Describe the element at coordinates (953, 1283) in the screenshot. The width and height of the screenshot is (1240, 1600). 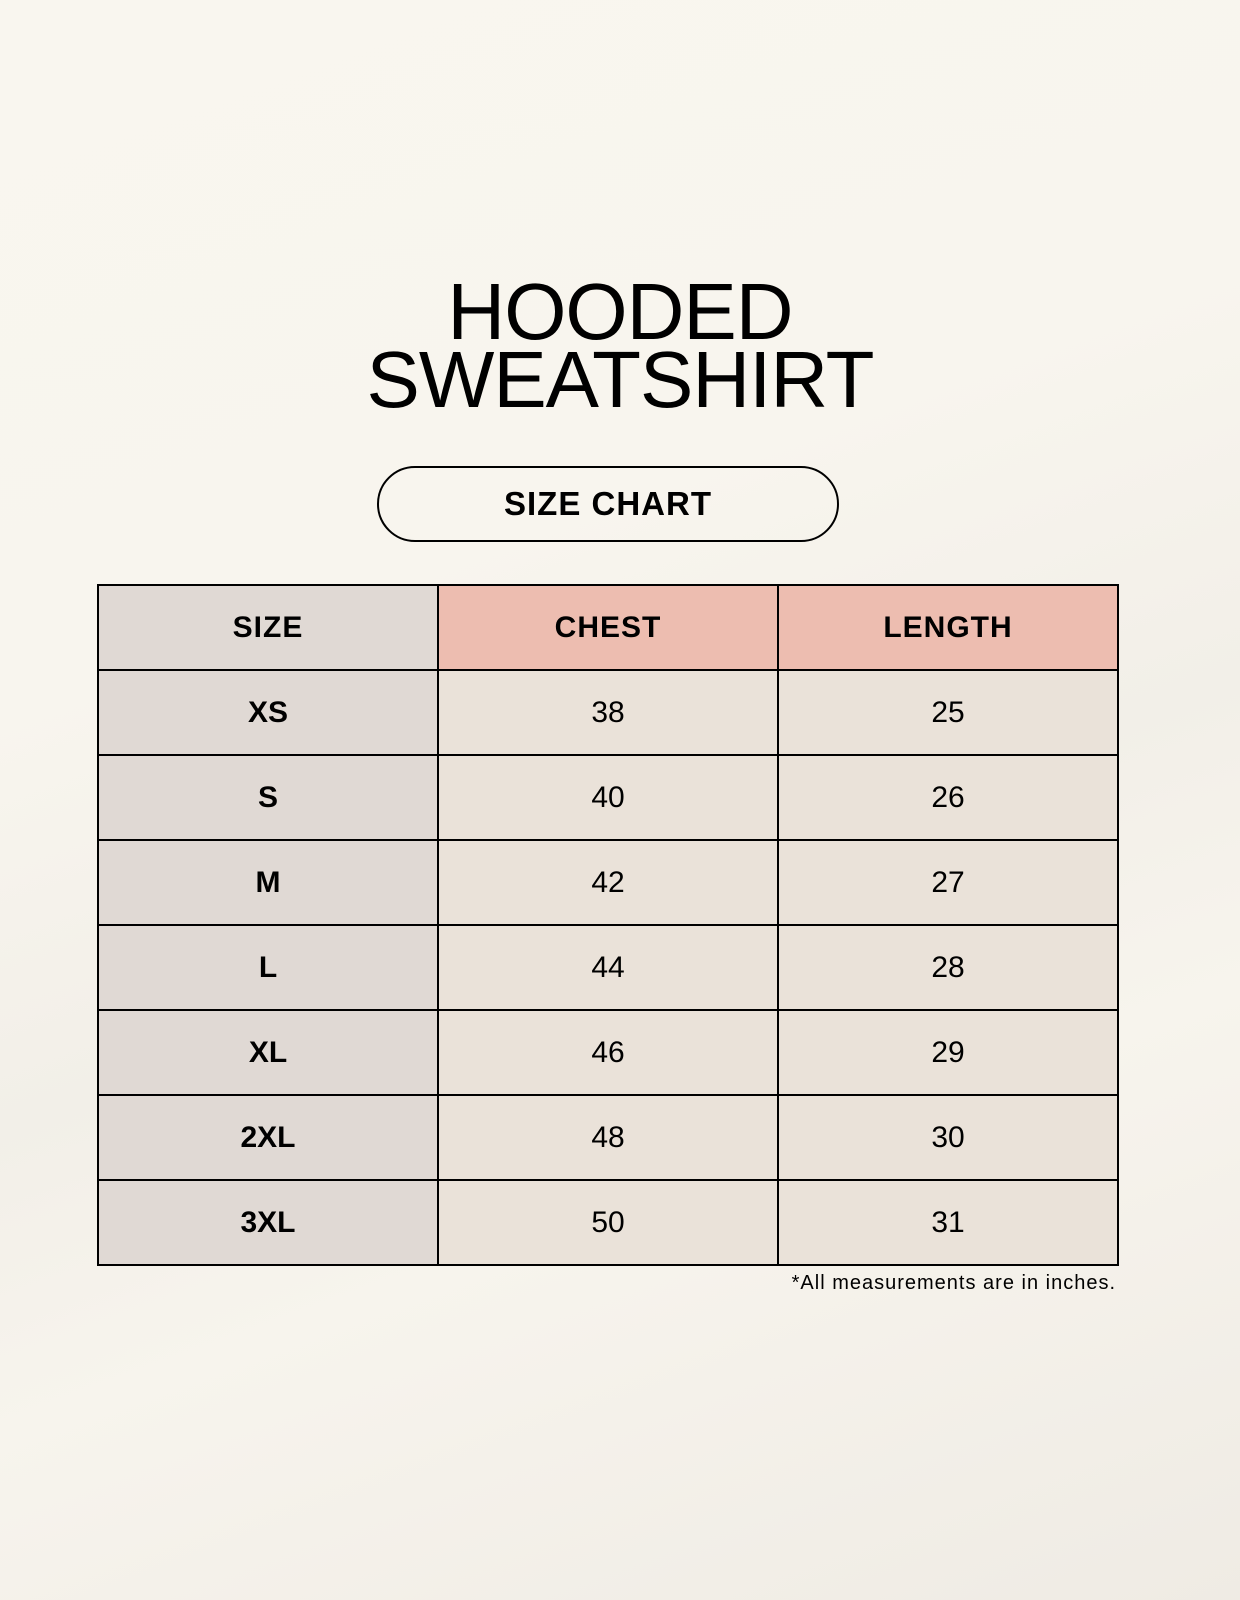
I see `footnote: *All measurements are in inches.` at that location.